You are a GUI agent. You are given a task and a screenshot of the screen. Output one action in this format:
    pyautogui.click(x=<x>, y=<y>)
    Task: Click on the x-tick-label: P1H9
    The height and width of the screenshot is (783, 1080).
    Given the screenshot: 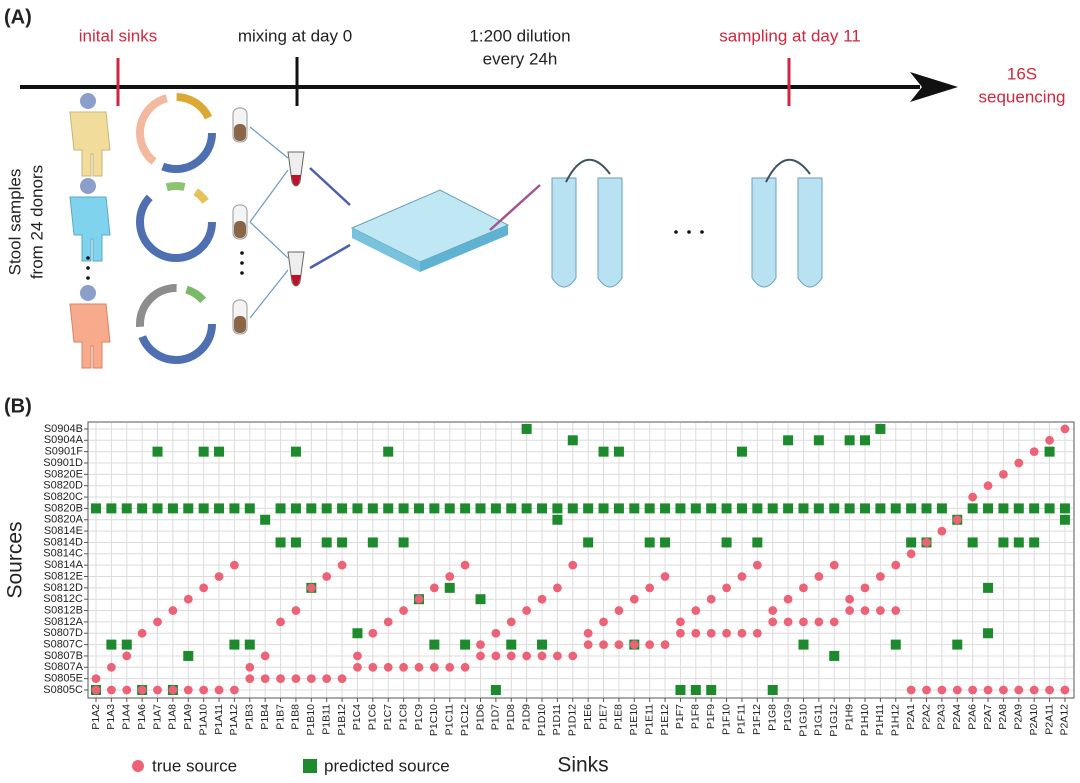 What is the action you would take?
    pyautogui.click(x=849, y=717)
    